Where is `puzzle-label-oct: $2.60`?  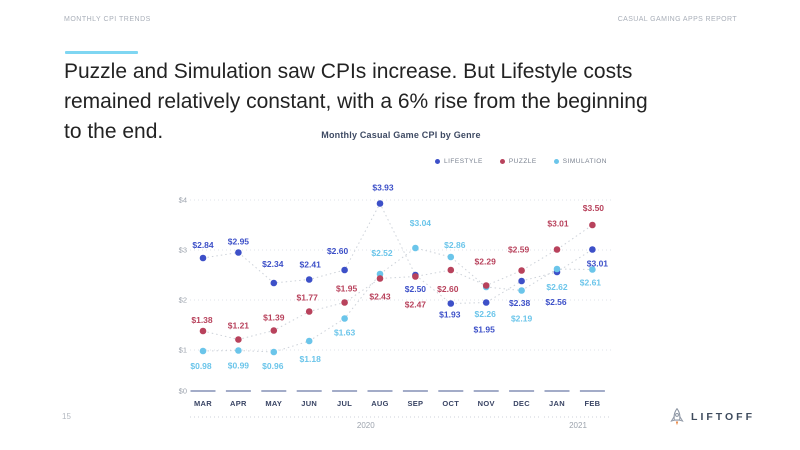 puzzle-label-oct: $2.60 is located at coordinates (448, 289).